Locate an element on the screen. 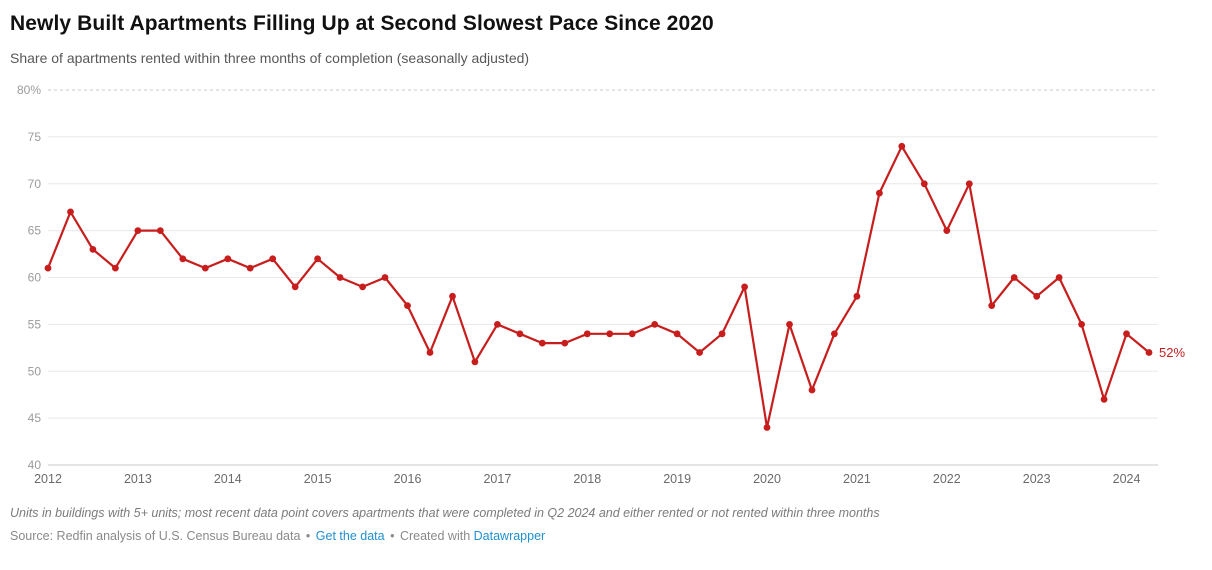 This screenshot has width=1212, height=570. y-axis-tick-label: 50 is located at coordinates (35, 371).